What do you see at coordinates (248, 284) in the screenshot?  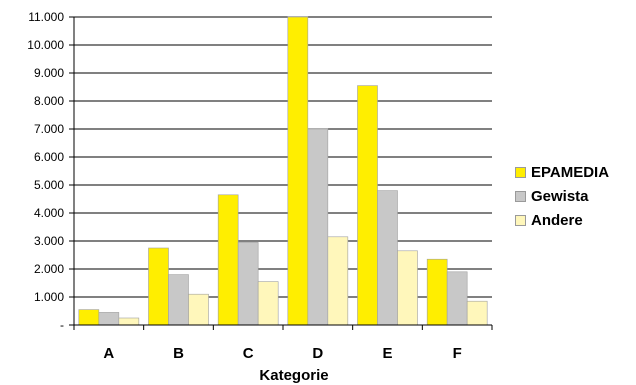 I see `bar-gewista-c` at bounding box center [248, 284].